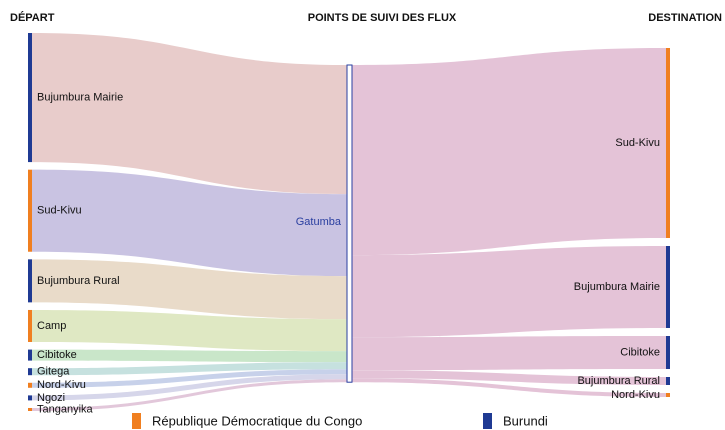 This screenshot has height=430, width=725. What do you see at coordinates (78, 281) in the screenshot?
I see `source-label: Bujumbura Rural` at bounding box center [78, 281].